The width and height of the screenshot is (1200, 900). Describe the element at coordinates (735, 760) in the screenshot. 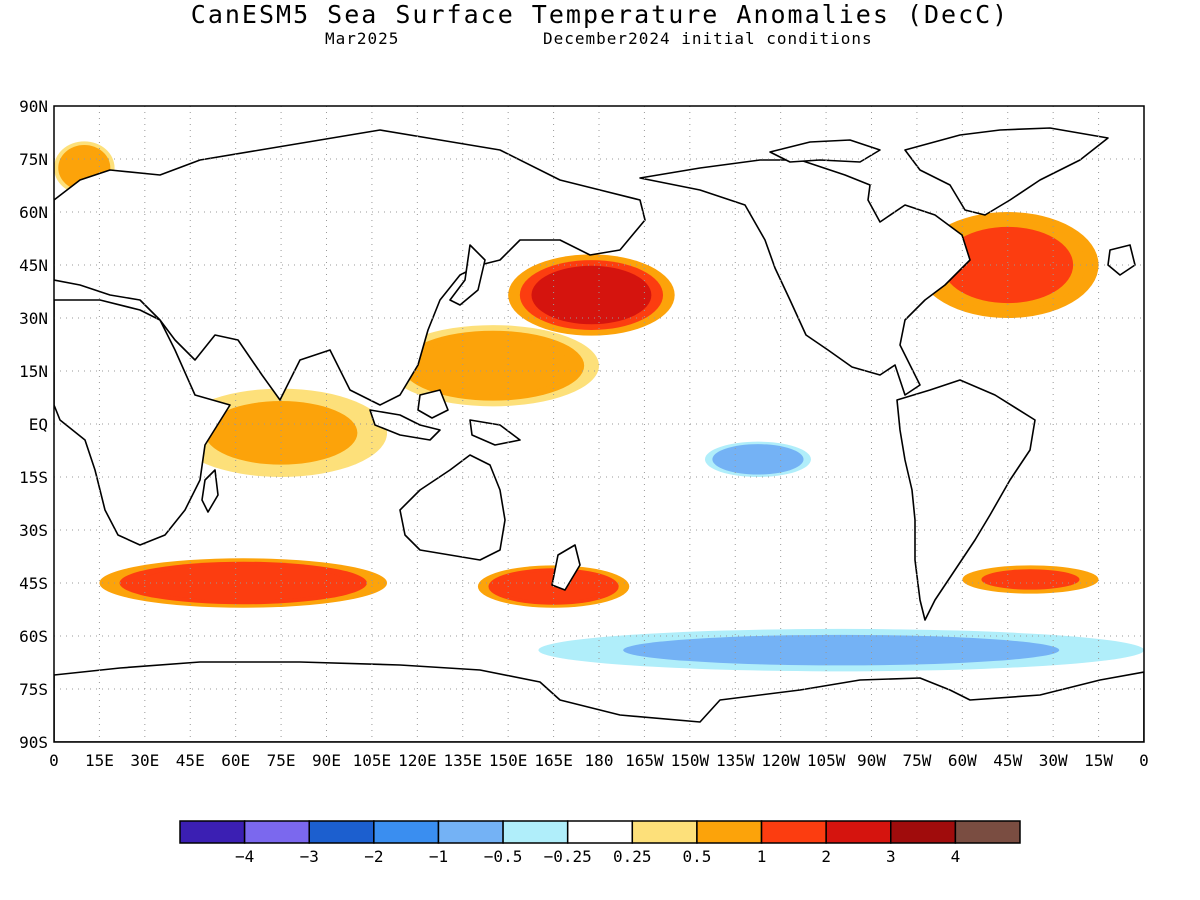

I see `lon-label: 135W` at that location.